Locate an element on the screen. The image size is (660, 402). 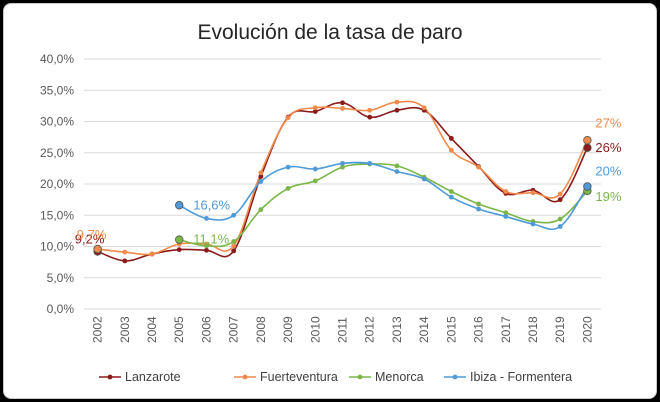
data-label: 19% is located at coordinates (608, 196).